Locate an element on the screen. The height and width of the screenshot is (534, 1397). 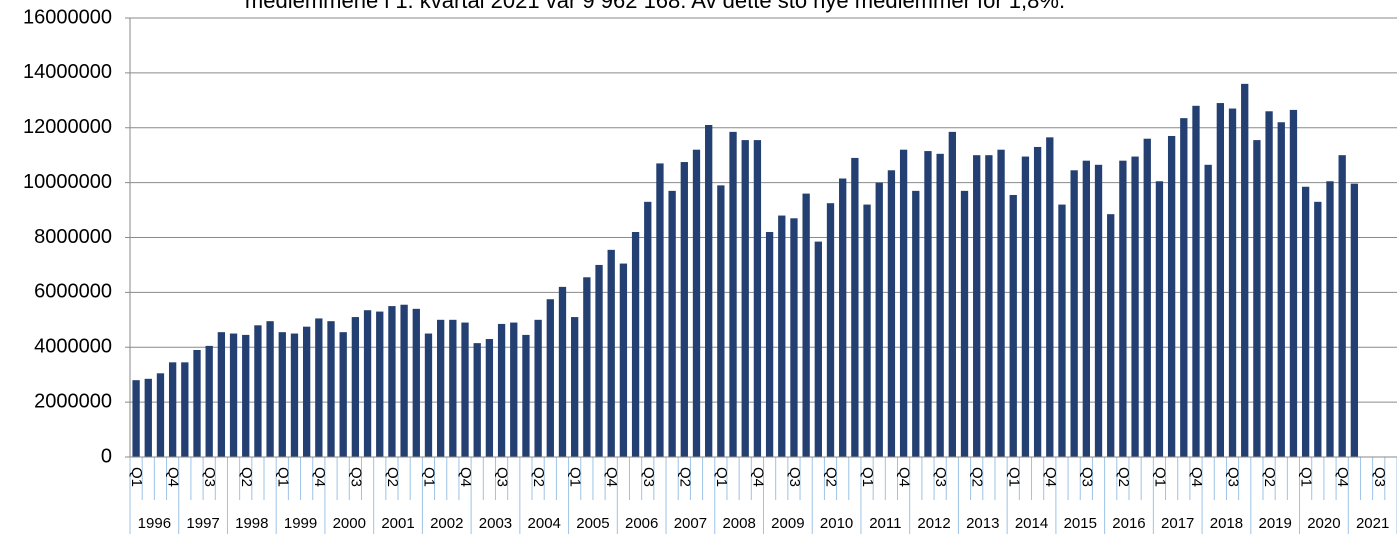
y-tick-label: 2000000 is located at coordinates (73, 401).